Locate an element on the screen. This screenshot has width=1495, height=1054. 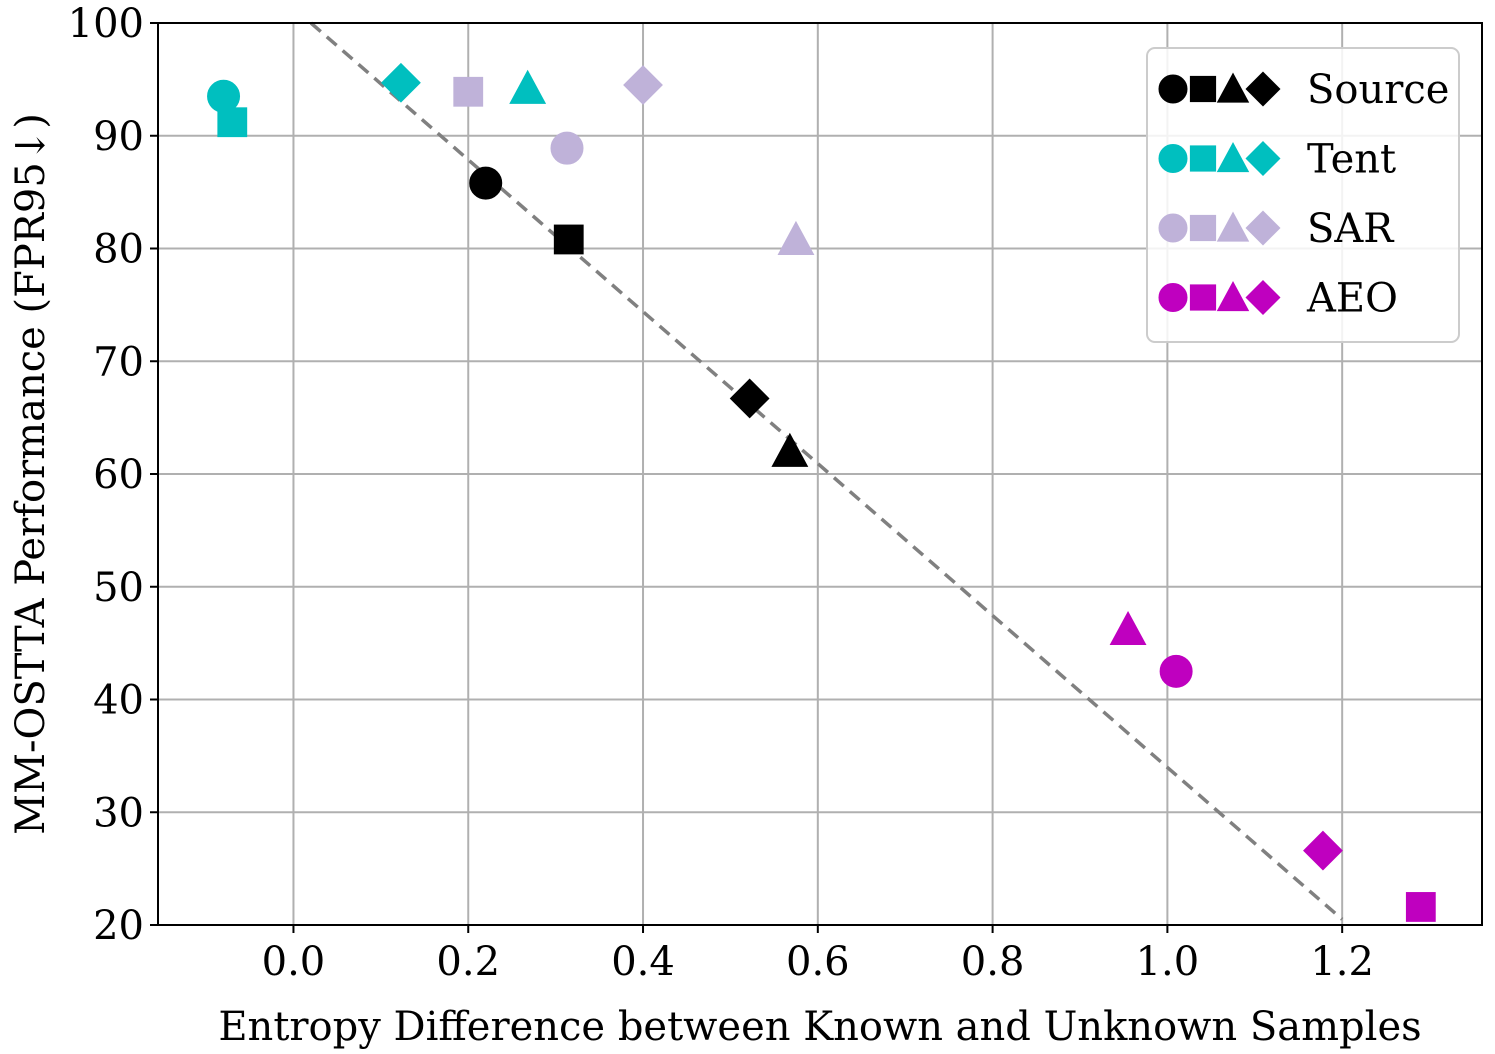
aeo-square-point is located at coordinates (1420, 907).